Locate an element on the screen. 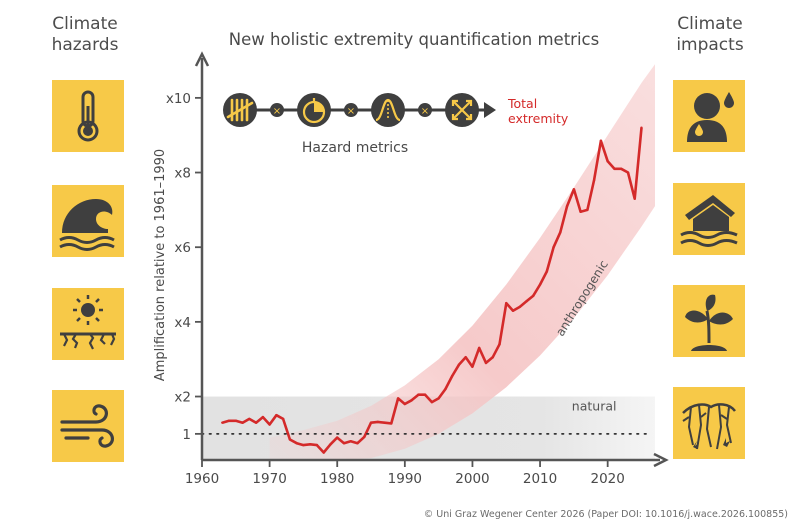 The height and width of the screenshot is (530, 800). operator-symbol-2: × is located at coordinates (351, 111).